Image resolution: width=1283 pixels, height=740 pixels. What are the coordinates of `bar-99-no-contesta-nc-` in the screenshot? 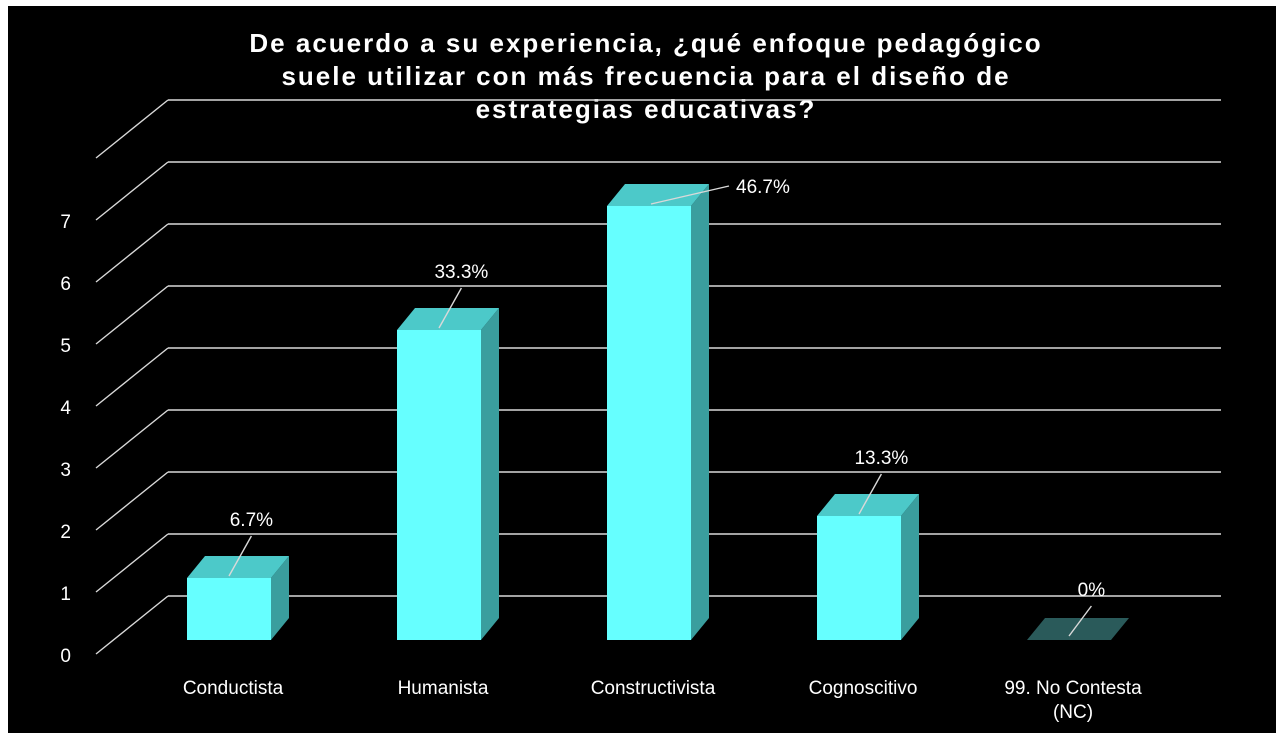 It's located at (1078, 629).